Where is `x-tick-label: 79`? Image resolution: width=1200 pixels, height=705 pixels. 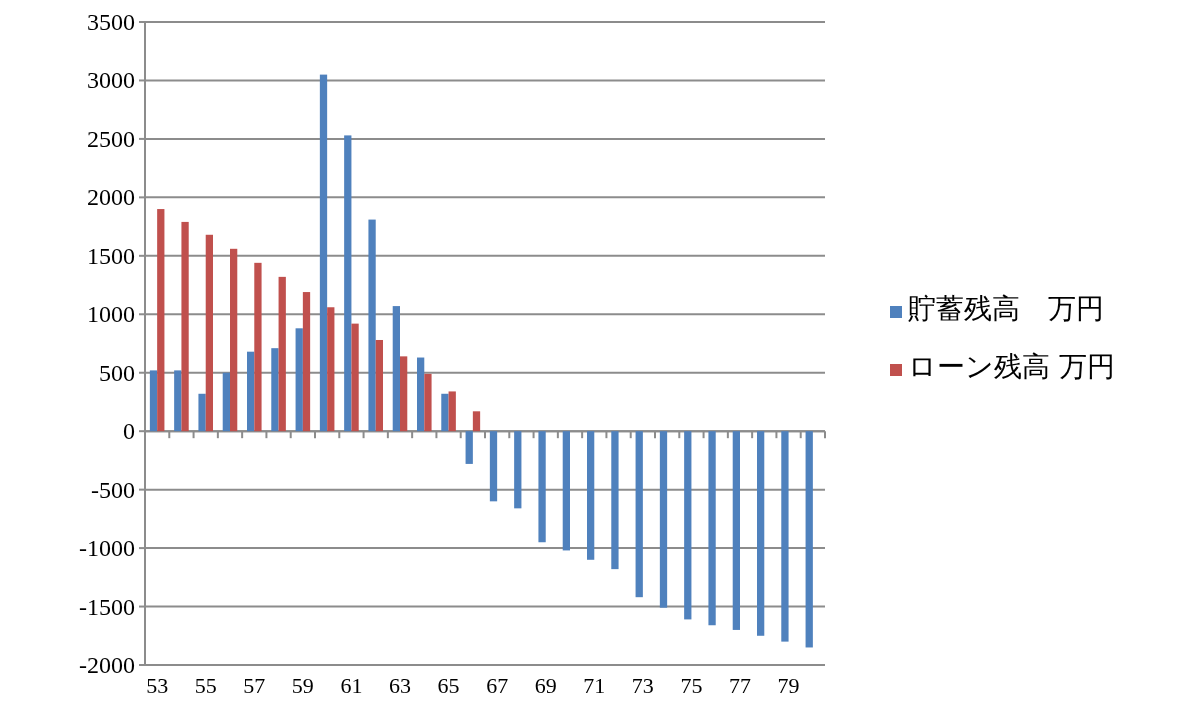
x-tick-label: 79 is located at coordinates (788, 685).